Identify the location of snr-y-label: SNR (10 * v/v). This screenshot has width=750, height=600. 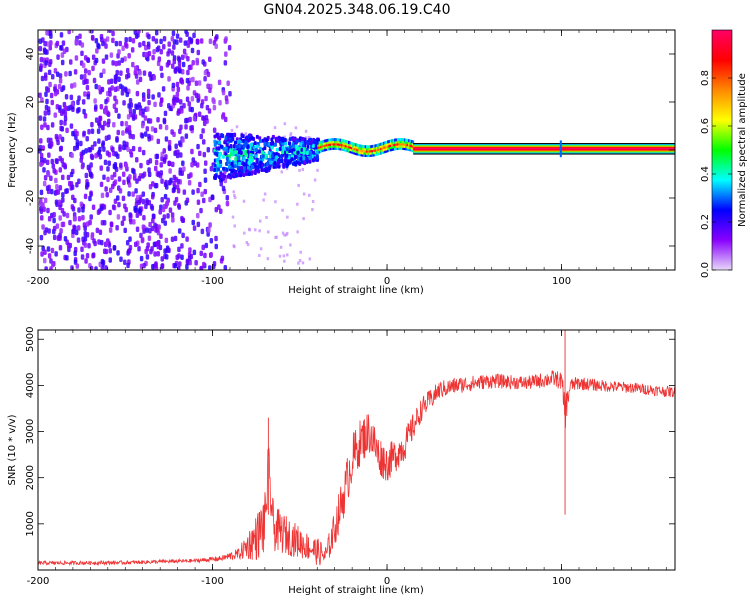
(12, 449).